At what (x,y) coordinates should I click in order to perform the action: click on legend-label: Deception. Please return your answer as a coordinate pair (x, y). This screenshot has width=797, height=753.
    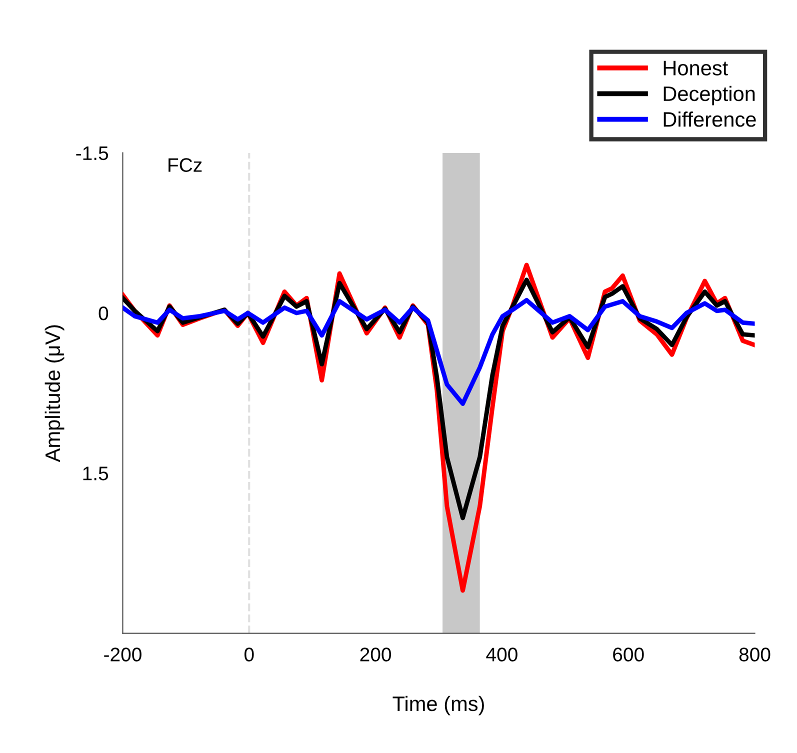
    Looking at the image, I should click on (709, 96).